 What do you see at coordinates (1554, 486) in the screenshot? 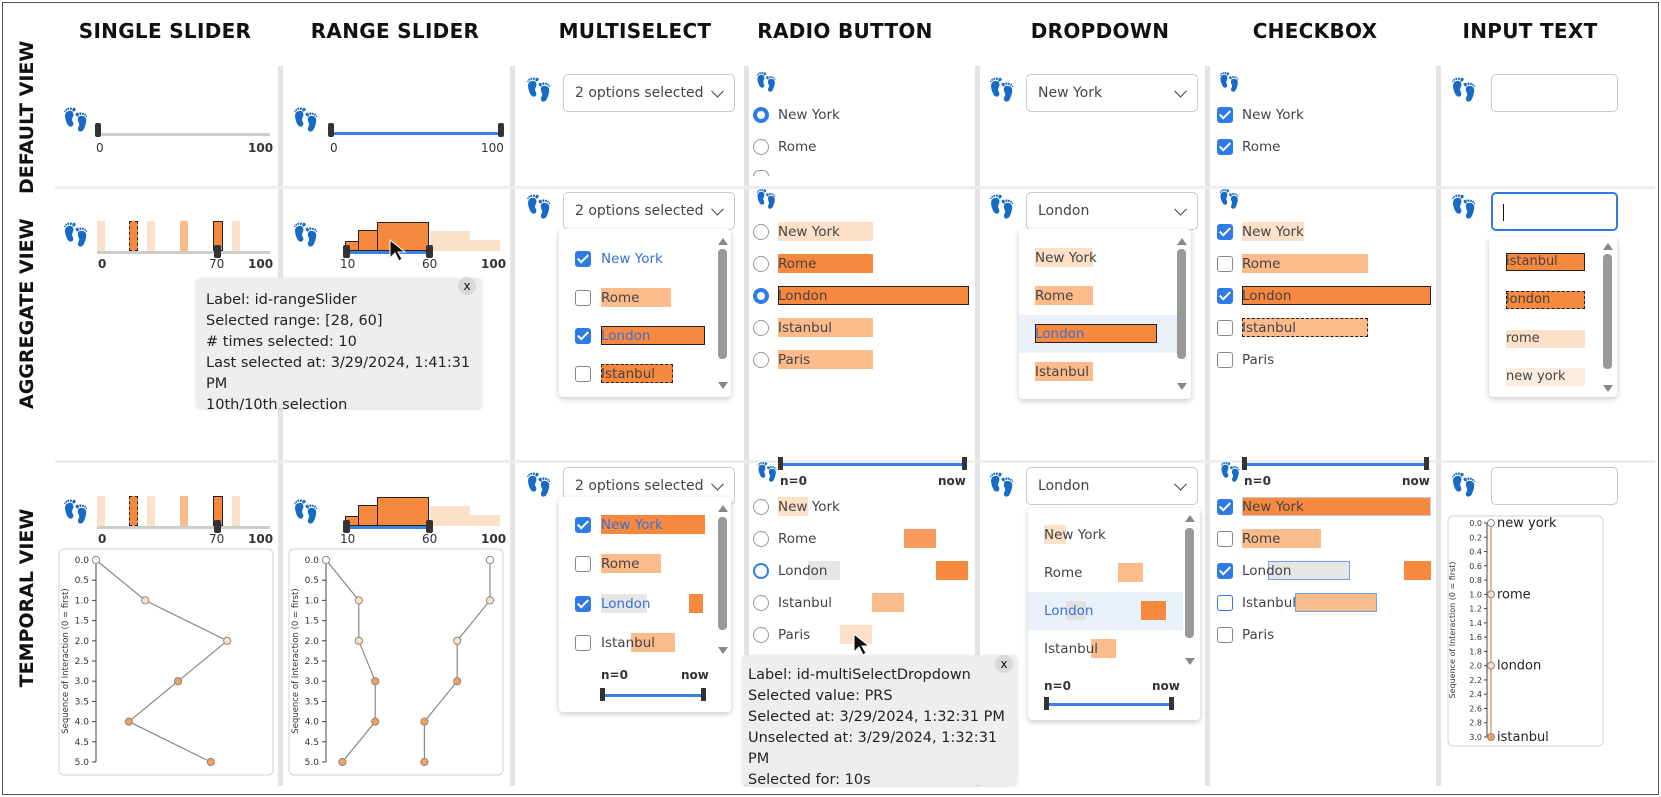
I see `text-input` at bounding box center [1554, 486].